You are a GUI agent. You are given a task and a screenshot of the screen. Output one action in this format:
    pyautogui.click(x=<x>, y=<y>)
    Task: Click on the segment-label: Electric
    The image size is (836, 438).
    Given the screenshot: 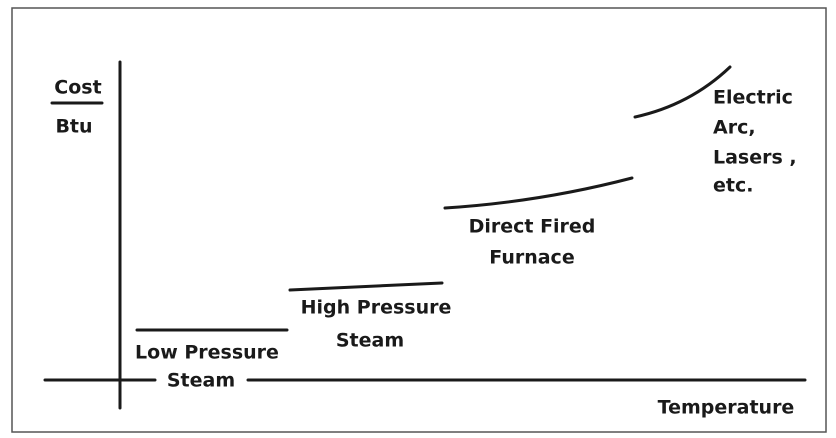 What is the action you would take?
    pyautogui.click(x=753, y=98)
    